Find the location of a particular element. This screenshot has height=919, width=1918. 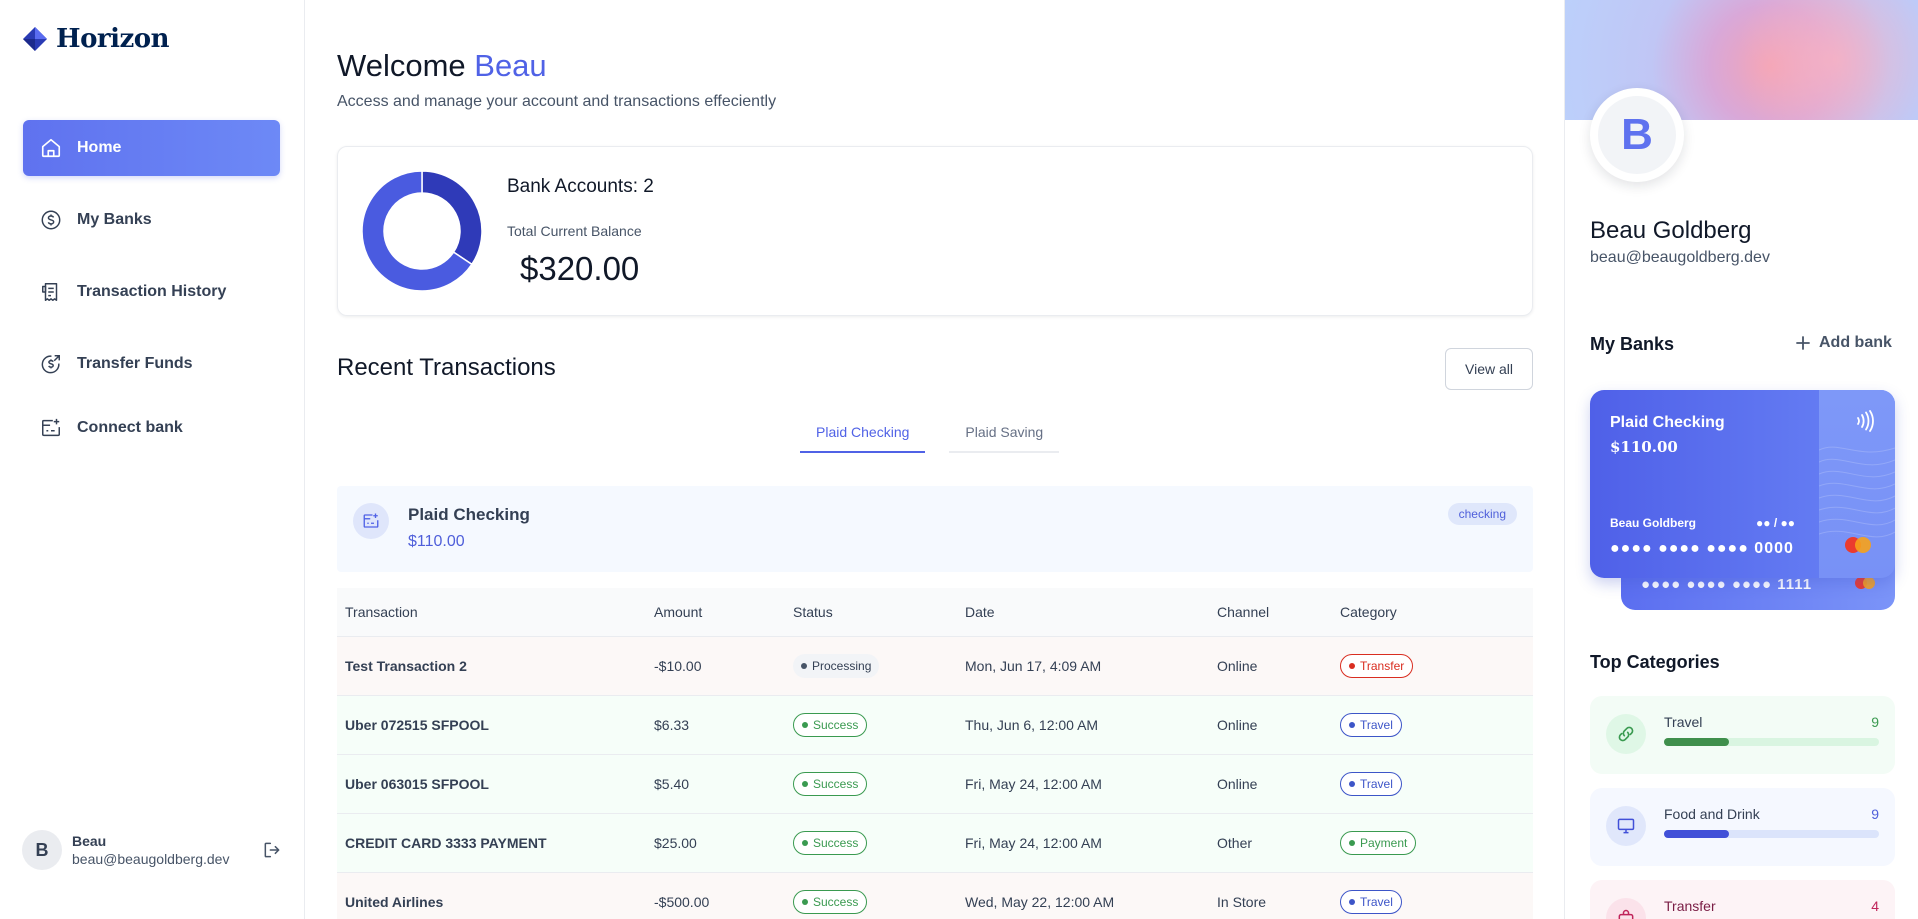

sidebar-user: B Beau beau@beaugoldberg.dev is located at coordinates (153, 850).